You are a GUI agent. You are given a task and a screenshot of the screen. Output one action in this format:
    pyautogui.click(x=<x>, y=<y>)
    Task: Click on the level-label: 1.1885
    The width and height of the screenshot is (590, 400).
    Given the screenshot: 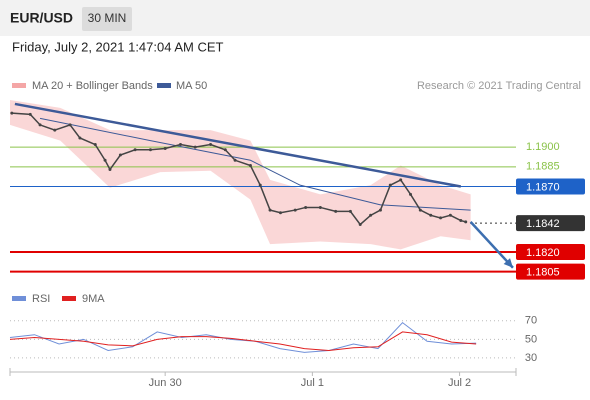 What is the action you would take?
    pyautogui.click(x=543, y=167)
    